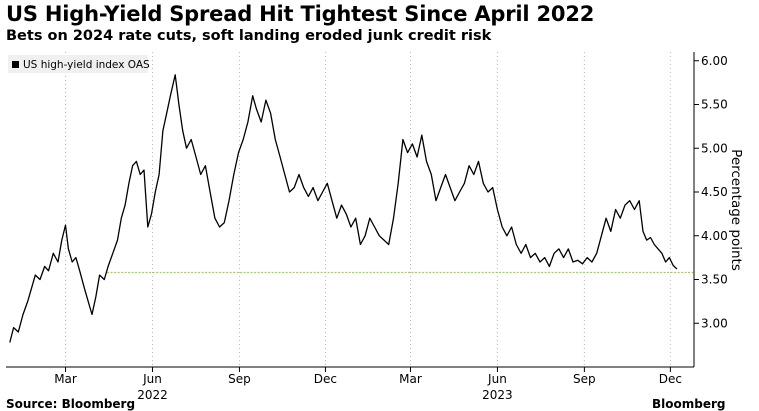  I want to click on legend-label: US high-yield index OAS, so click(86, 65).